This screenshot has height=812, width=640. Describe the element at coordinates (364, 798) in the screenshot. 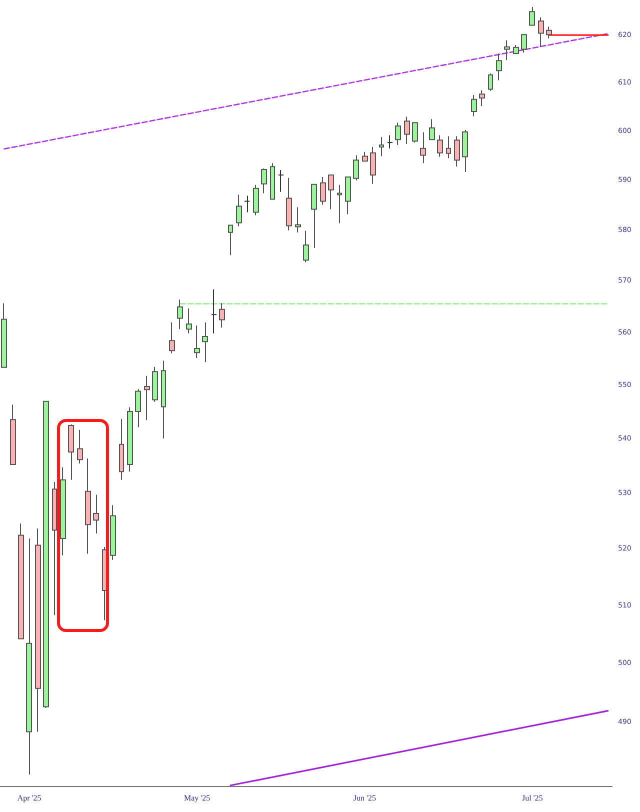

I see `x-tick-label: Jun '25` at that location.